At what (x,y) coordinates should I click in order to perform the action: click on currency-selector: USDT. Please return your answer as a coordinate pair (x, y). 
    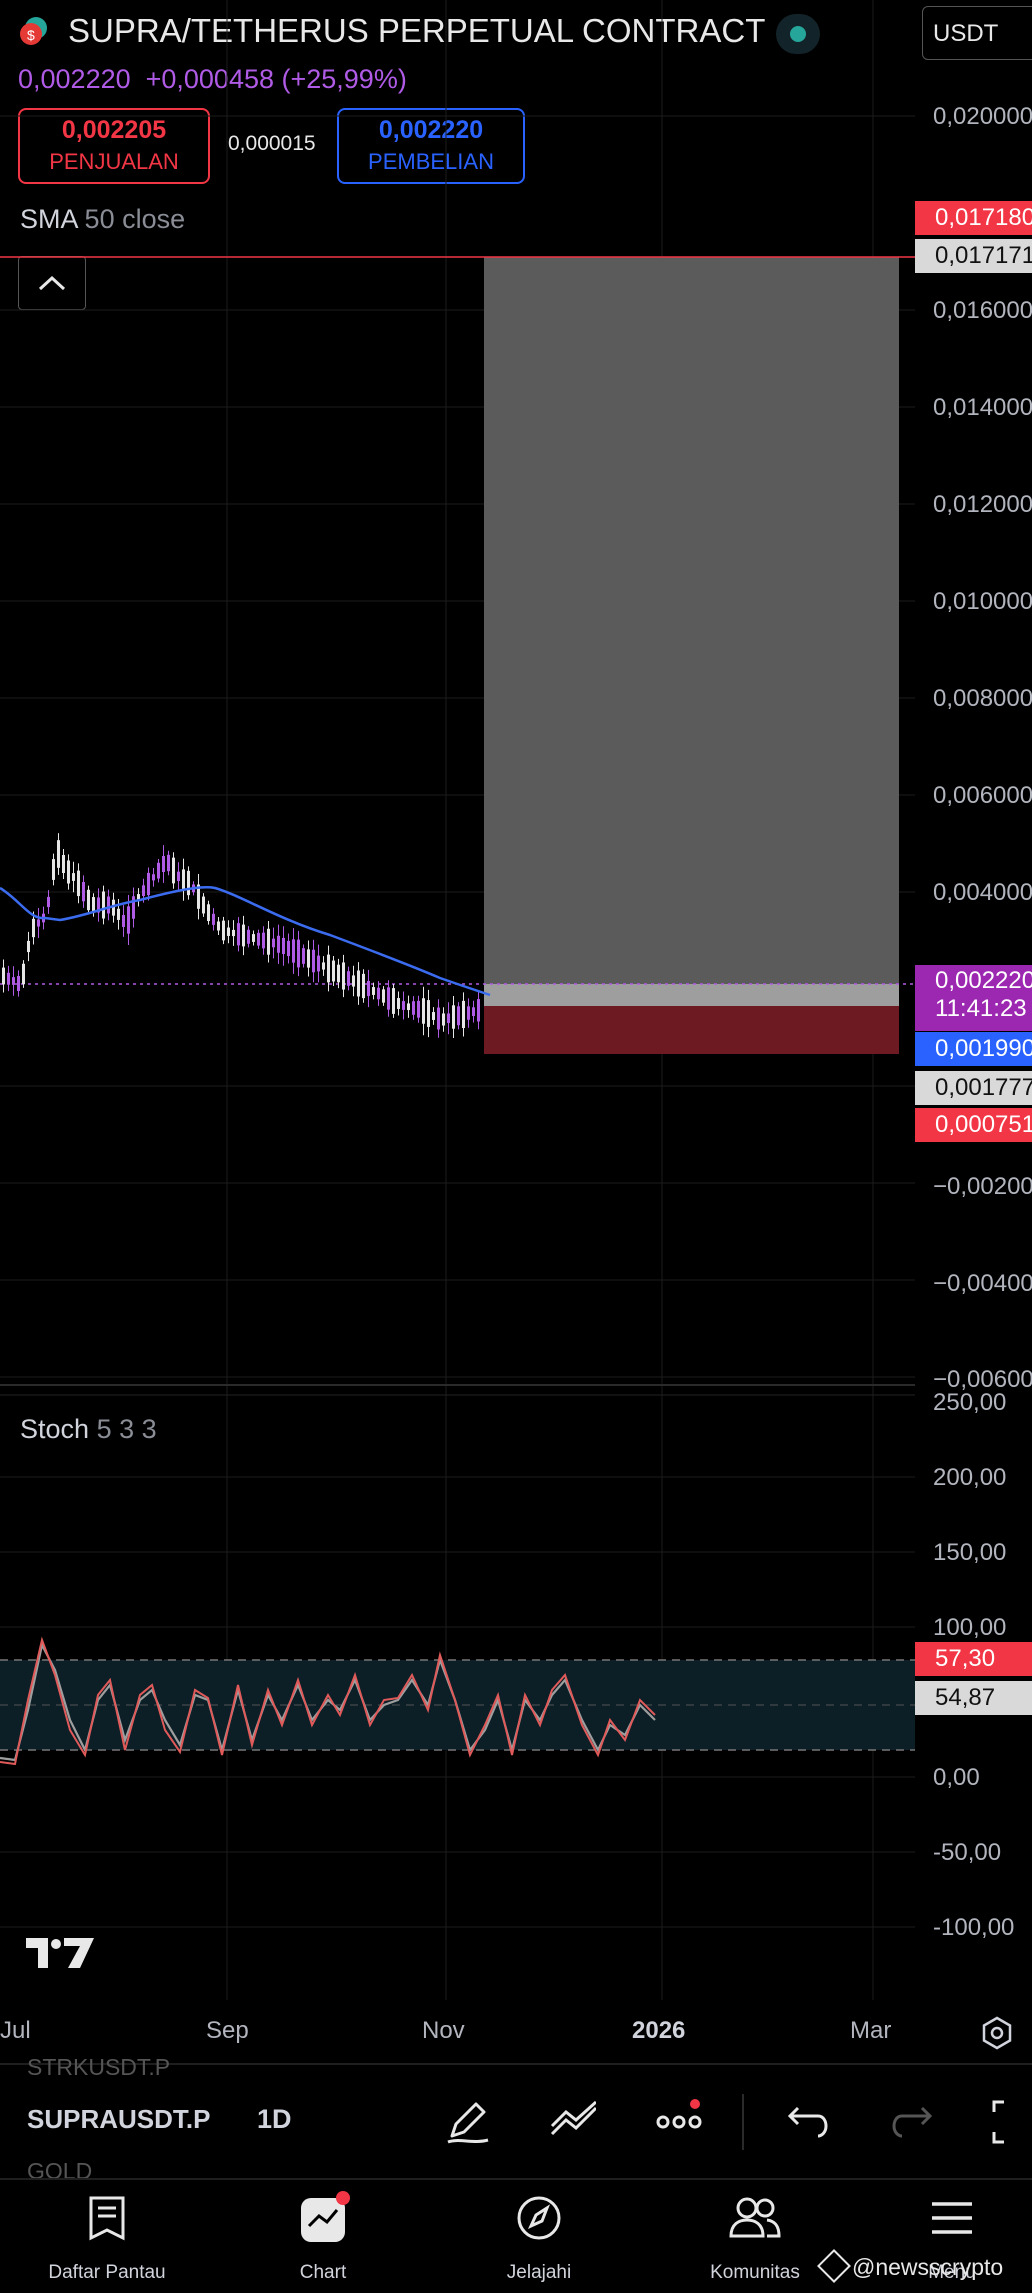
    Looking at the image, I should click on (977, 33).